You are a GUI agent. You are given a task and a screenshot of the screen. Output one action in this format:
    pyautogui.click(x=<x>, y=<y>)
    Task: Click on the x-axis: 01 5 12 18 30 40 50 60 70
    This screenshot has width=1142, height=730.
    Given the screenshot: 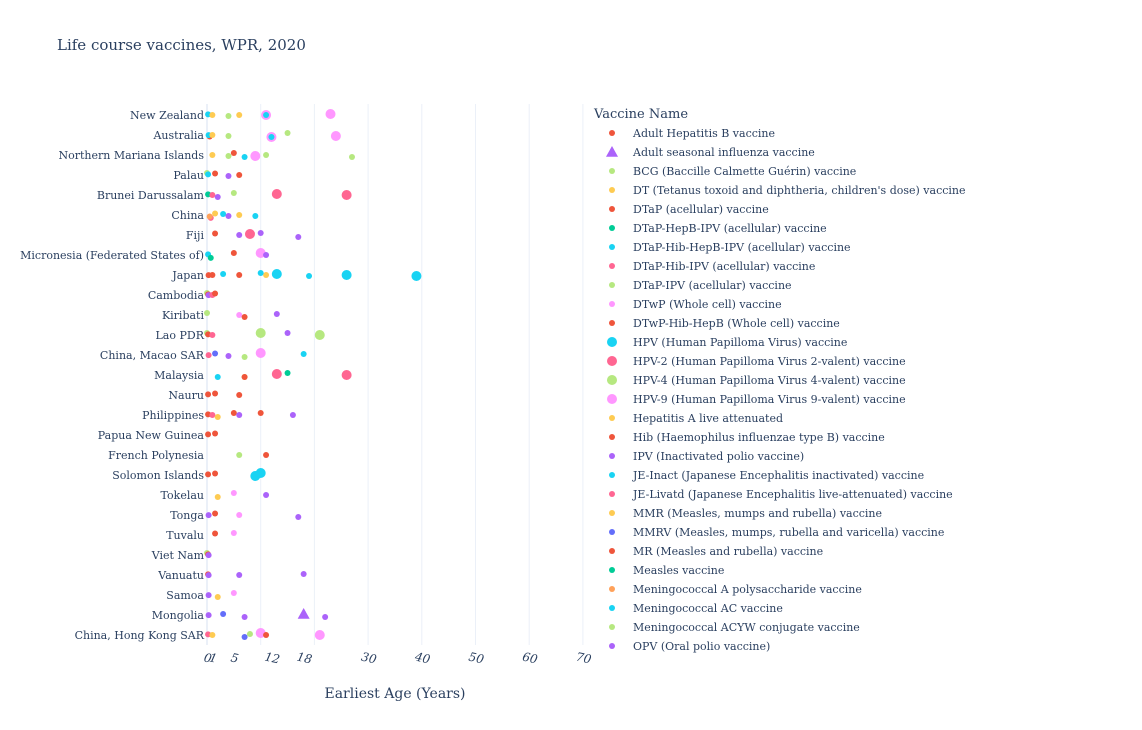 What is the action you would take?
    pyautogui.click(x=398, y=657)
    